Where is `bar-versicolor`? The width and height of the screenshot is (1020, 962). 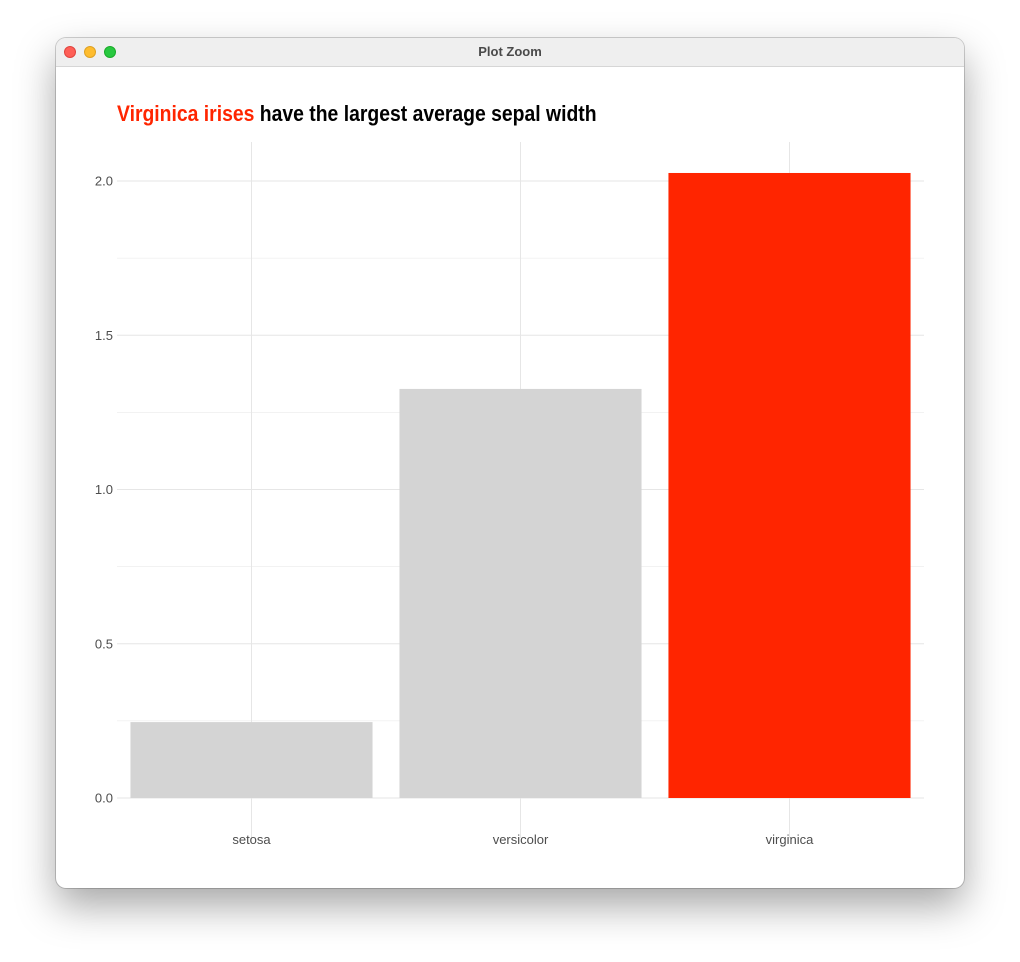 bar-versicolor is located at coordinates (520, 593).